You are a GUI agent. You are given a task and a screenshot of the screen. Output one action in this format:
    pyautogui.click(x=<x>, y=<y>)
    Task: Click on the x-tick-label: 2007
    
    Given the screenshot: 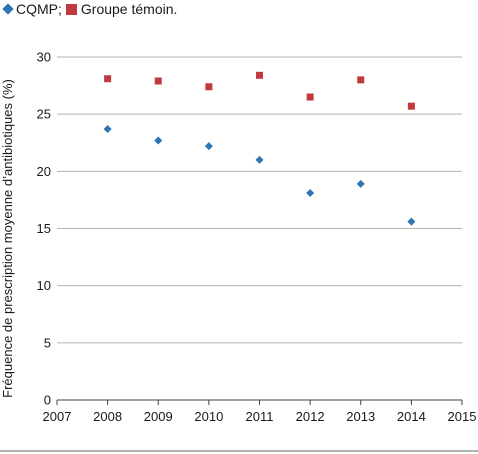 What is the action you would take?
    pyautogui.click(x=57, y=416)
    